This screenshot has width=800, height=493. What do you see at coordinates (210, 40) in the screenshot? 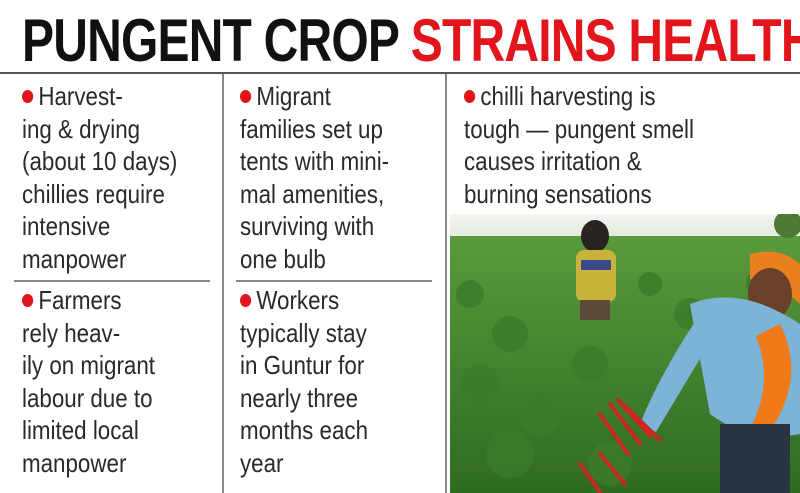
I see `headline-part1: PUNGENT CROP` at bounding box center [210, 40].